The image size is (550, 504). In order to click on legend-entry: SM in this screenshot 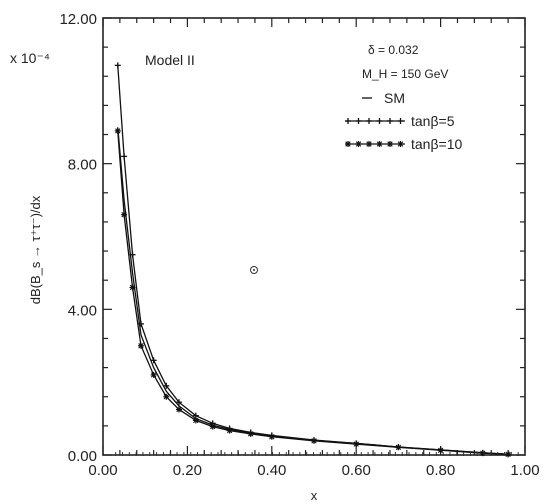, I will do `click(383, 98)`.